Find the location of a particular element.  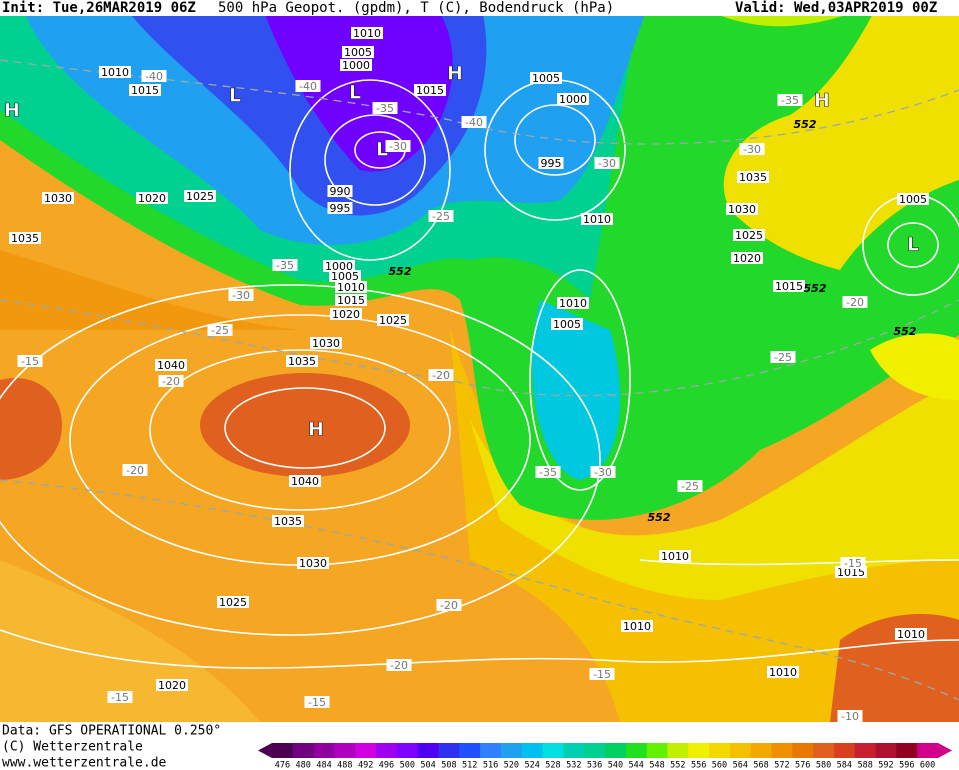

color-bar-label: 588 is located at coordinates (864, 765).